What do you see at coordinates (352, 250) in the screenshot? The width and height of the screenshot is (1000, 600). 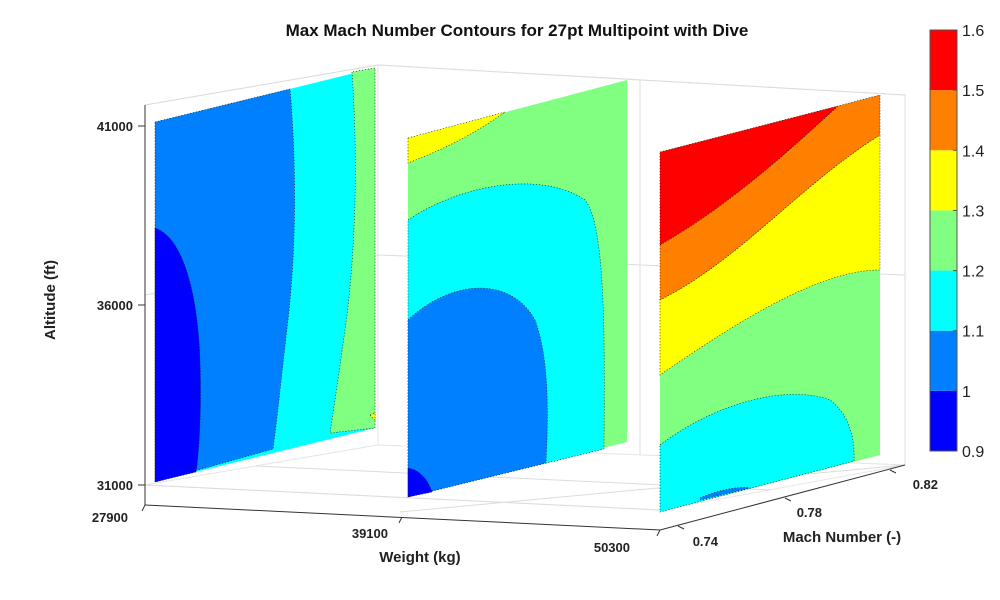 I see `slice1-level-1.2` at bounding box center [352, 250].